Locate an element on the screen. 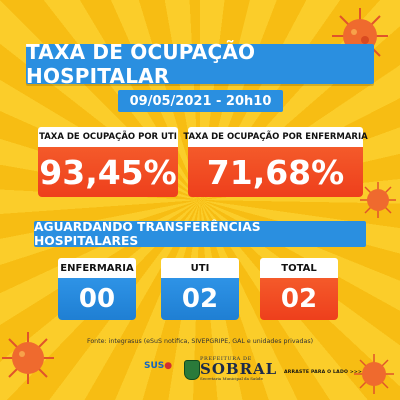 Image resolution: width=400 pixels, height=400 pixels. waiting-enfermaria-value: 00 is located at coordinates (97, 299).